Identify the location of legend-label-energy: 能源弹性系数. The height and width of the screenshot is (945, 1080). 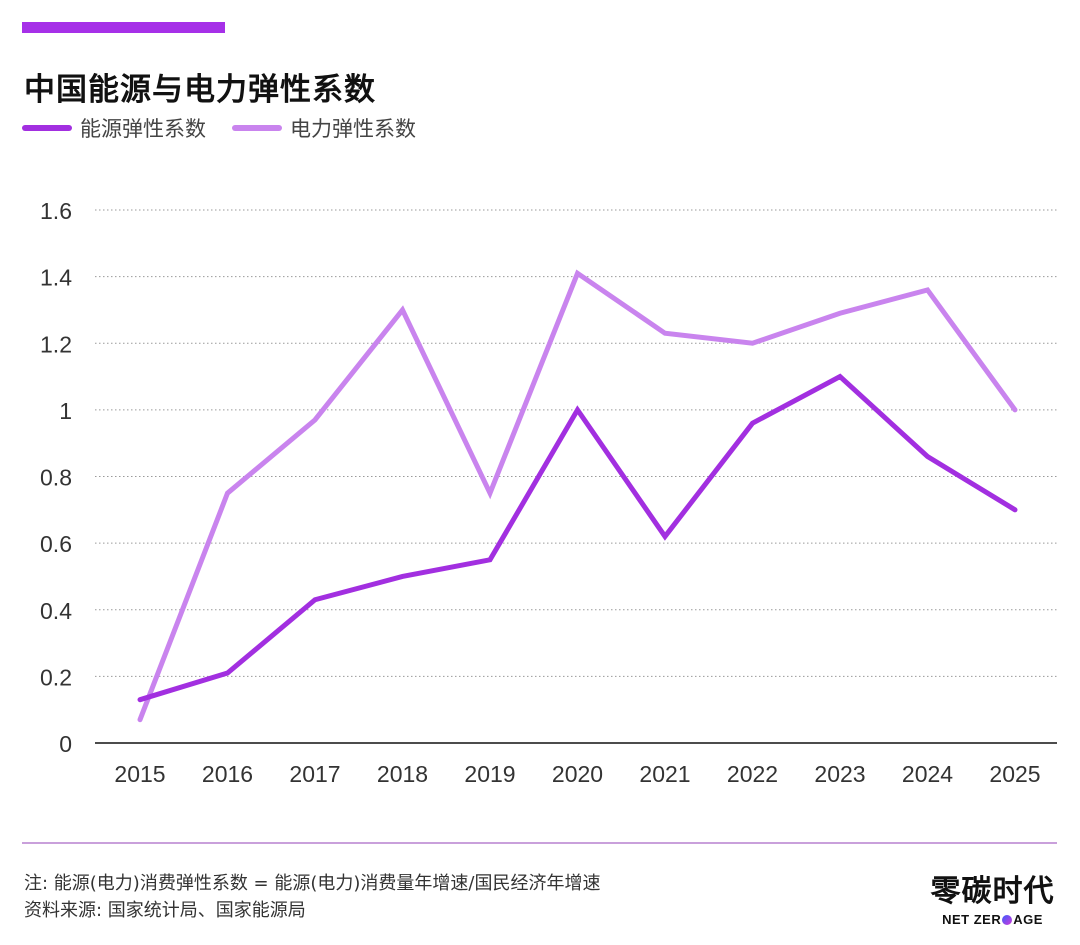
(143, 129).